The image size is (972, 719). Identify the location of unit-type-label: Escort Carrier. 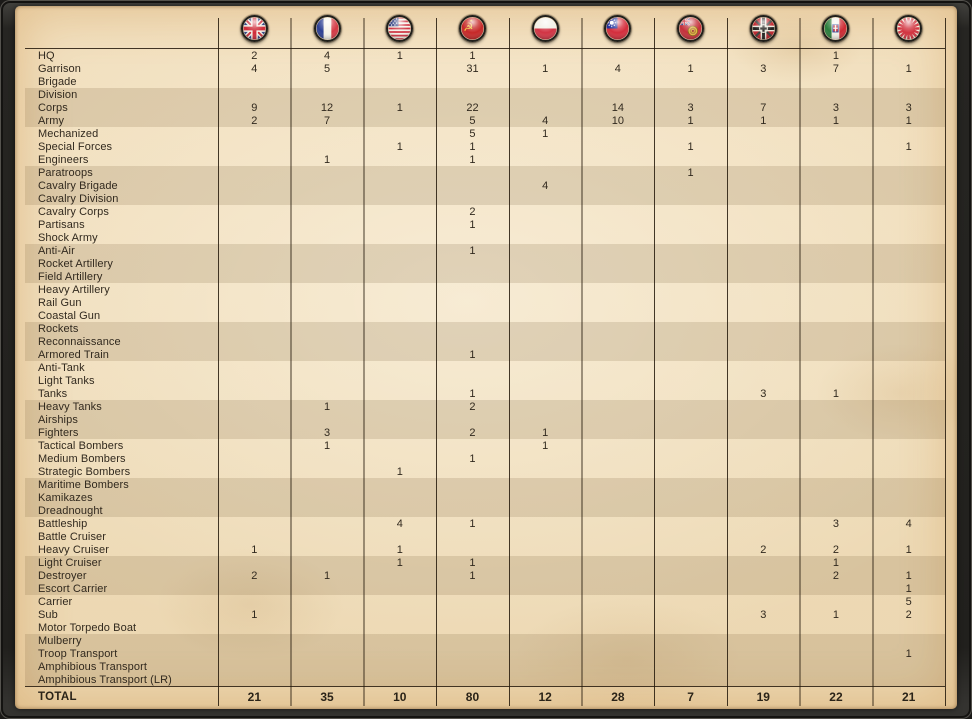
(73, 588).